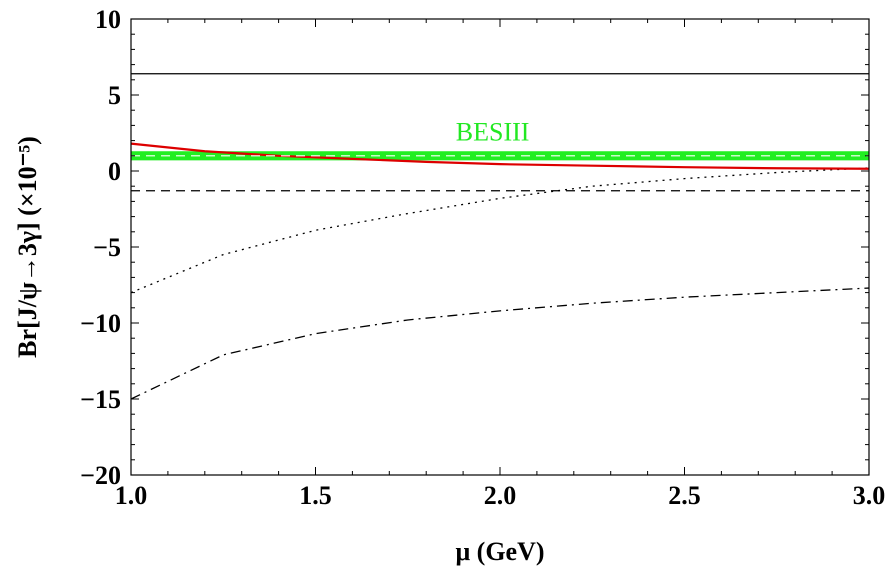 Image resolution: width=893 pixels, height=573 pixels. I want to click on y-tick-label: 5, so click(114, 95).